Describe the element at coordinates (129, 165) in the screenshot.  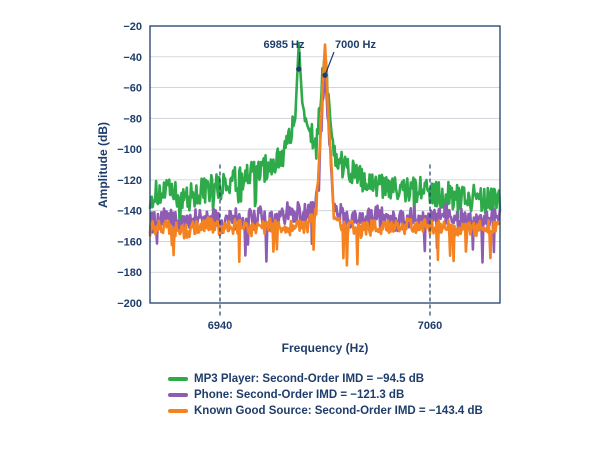
I see `y-tick-labels: −20 −40 −60 −80 −100 −120 −140 −160 −180 −200` at that location.